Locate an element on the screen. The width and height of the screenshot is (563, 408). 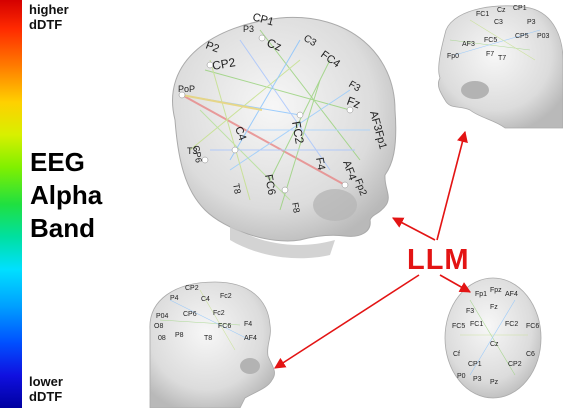
head-top-right: FC1 Cz CP1 C3 P3 FC5 CP5 P03 AF3 F7 Fp0 T7 is located at coordinates (491, 64).